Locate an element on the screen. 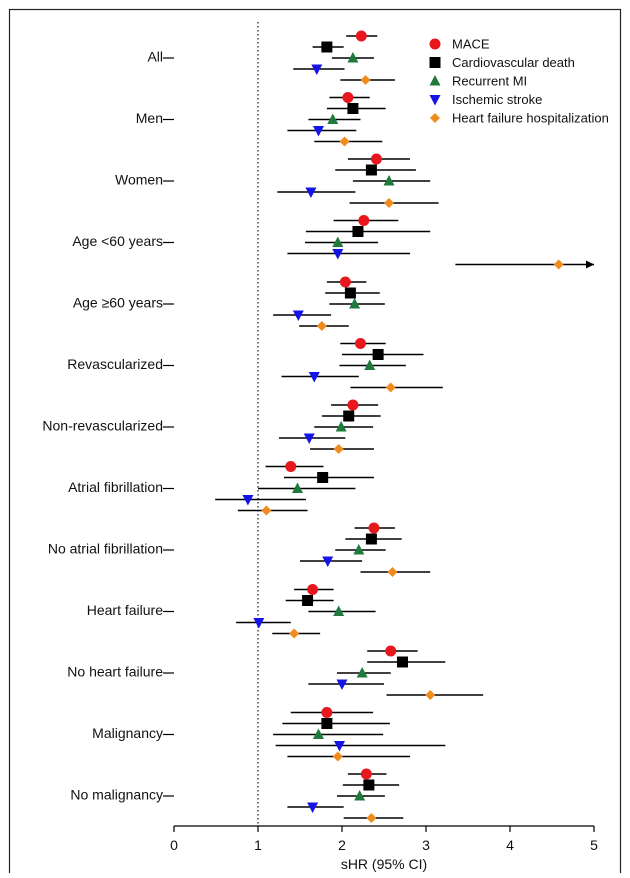  point-age-ge60-years-cardiovascular-death is located at coordinates (350, 293).